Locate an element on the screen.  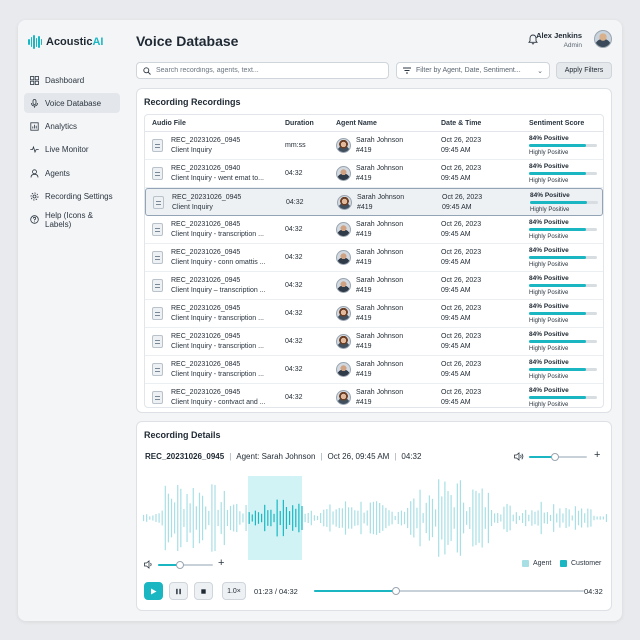
cell-duration: 04:32 is located at coordinates (294, 229).